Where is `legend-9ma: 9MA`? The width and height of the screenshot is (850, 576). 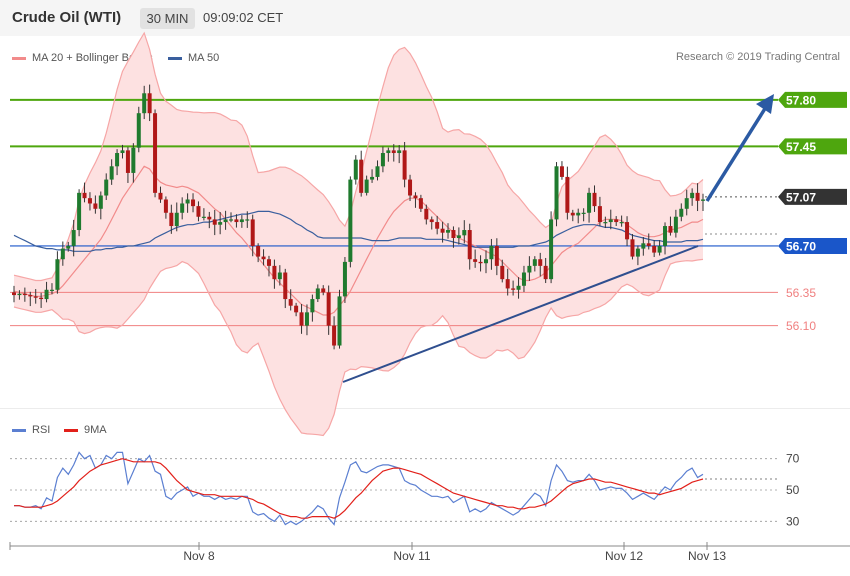
legend-9ma: 9MA is located at coordinates (85, 430).